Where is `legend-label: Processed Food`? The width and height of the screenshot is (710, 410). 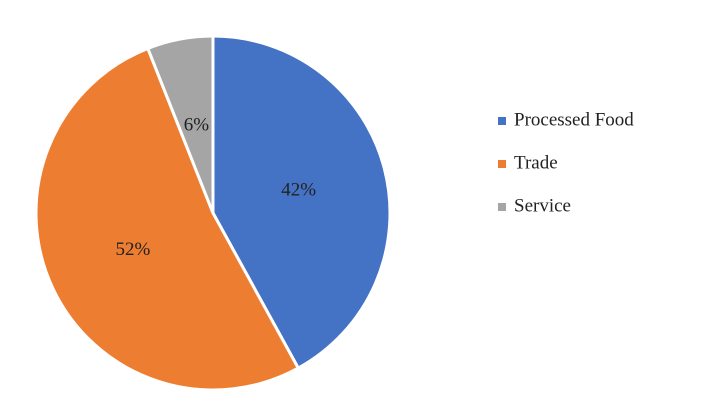 legend-label: Processed Food is located at coordinates (574, 119).